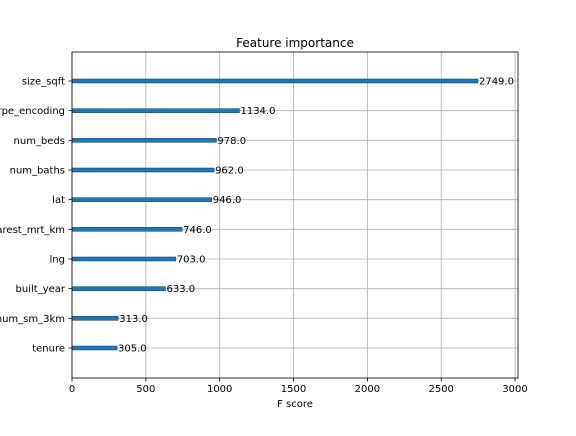  I want to click on x-tick-label: 2000, so click(367, 389).